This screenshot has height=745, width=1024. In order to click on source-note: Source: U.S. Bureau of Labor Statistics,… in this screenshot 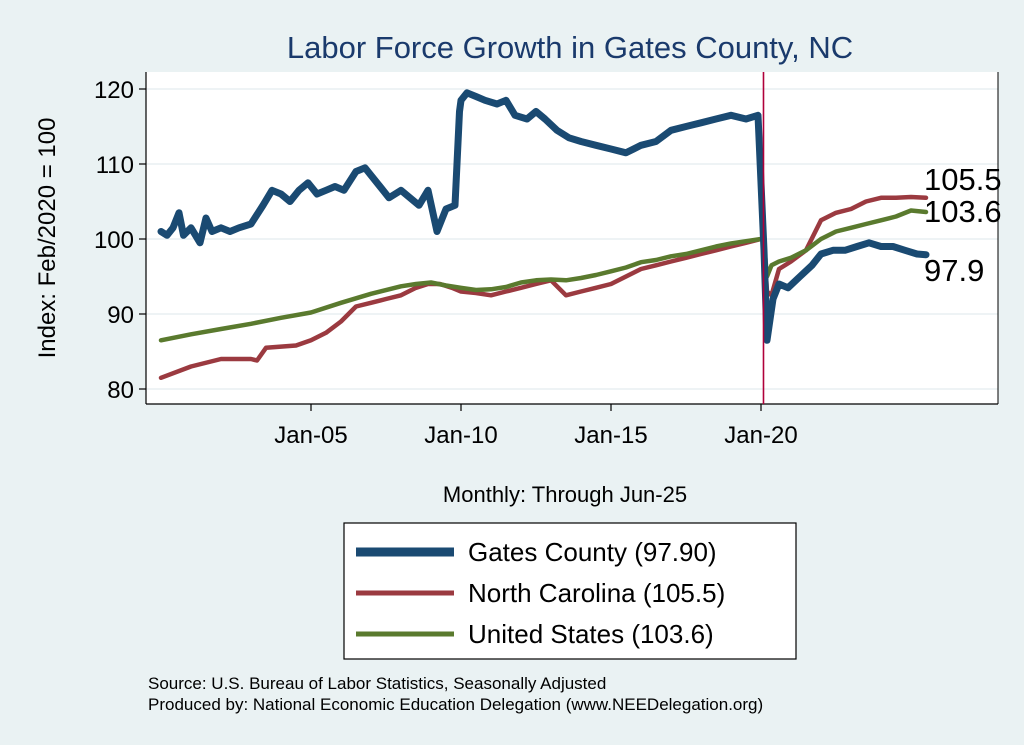, I will do `click(377, 683)`.